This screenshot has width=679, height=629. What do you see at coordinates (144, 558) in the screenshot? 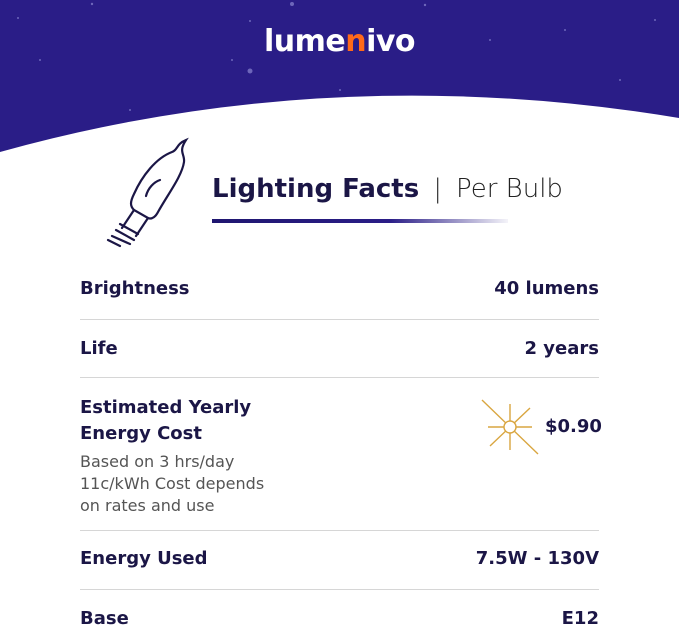
I see `fact-label: Energy Used` at bounding box center [144, 558].